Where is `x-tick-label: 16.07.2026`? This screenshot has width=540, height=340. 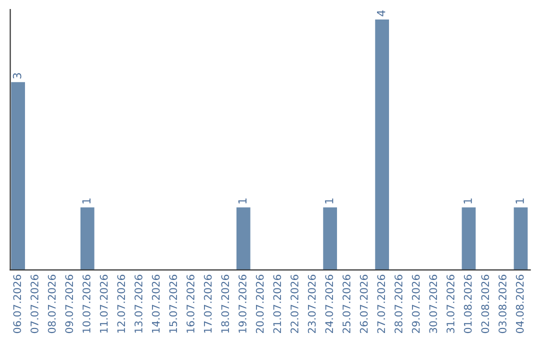 x-tick-label: 16.07.2026 is located at coordinates (190, 303).